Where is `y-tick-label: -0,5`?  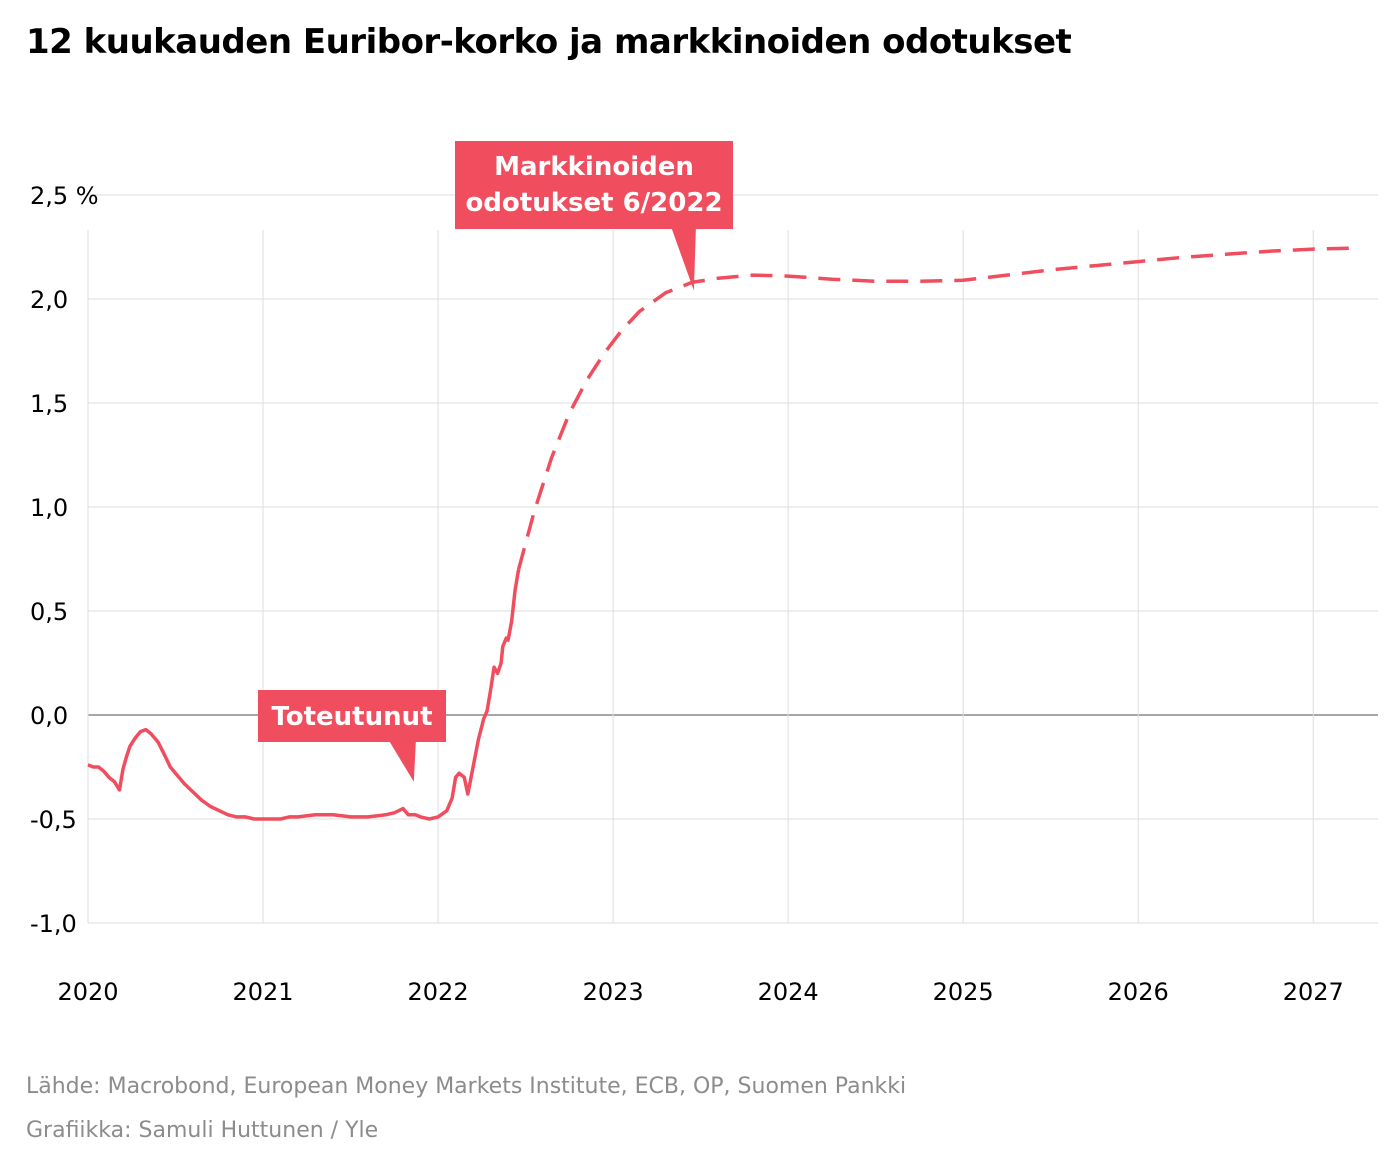
y-tick-label: -0,5 is located at coordinates (53, 820).